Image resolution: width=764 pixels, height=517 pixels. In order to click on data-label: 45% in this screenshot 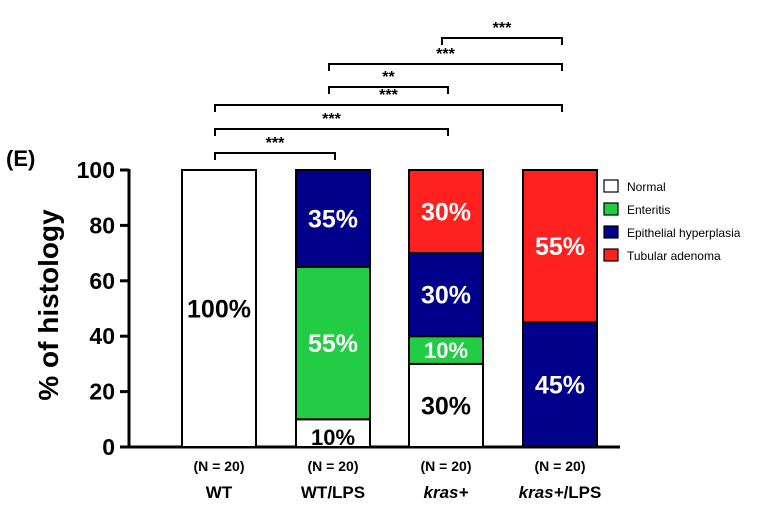, I will do `click(560, 386)`.